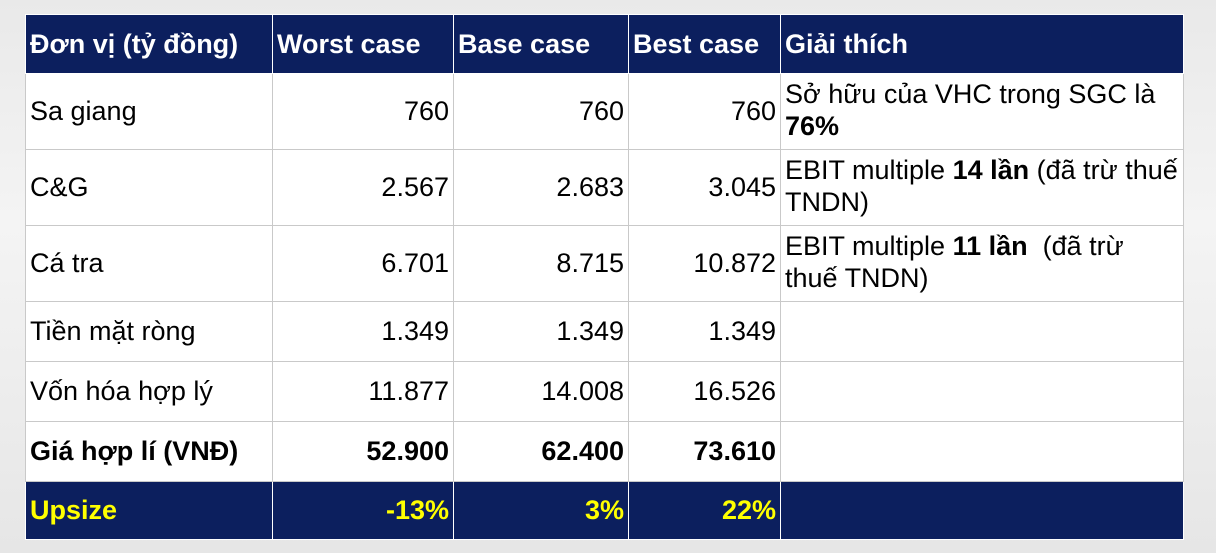 The height and width of the screenshot is (553, 1216). What do you see at coordinates (990, 246) in the screenshot?
I see `note-text: 11 lần` at bounding box center [990, 246].